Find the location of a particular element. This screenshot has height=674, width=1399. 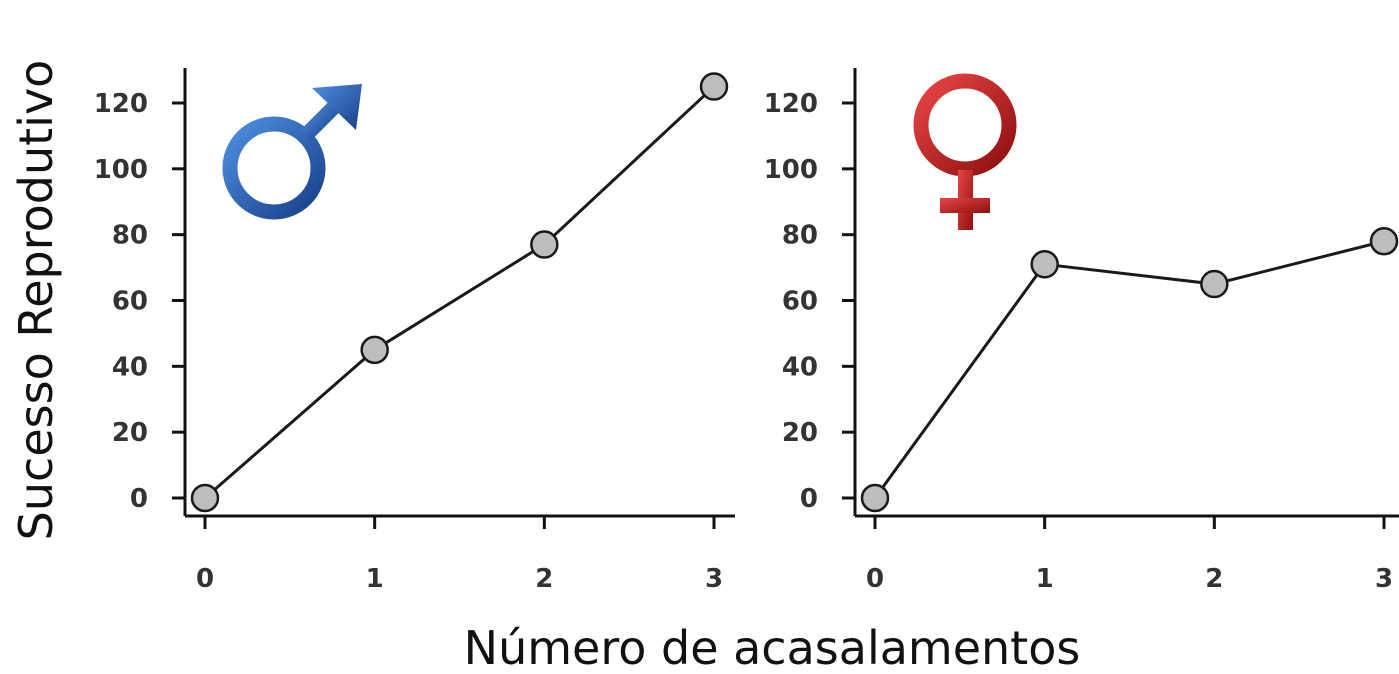

female-symbol-icon is located at coordinates (965, 151).